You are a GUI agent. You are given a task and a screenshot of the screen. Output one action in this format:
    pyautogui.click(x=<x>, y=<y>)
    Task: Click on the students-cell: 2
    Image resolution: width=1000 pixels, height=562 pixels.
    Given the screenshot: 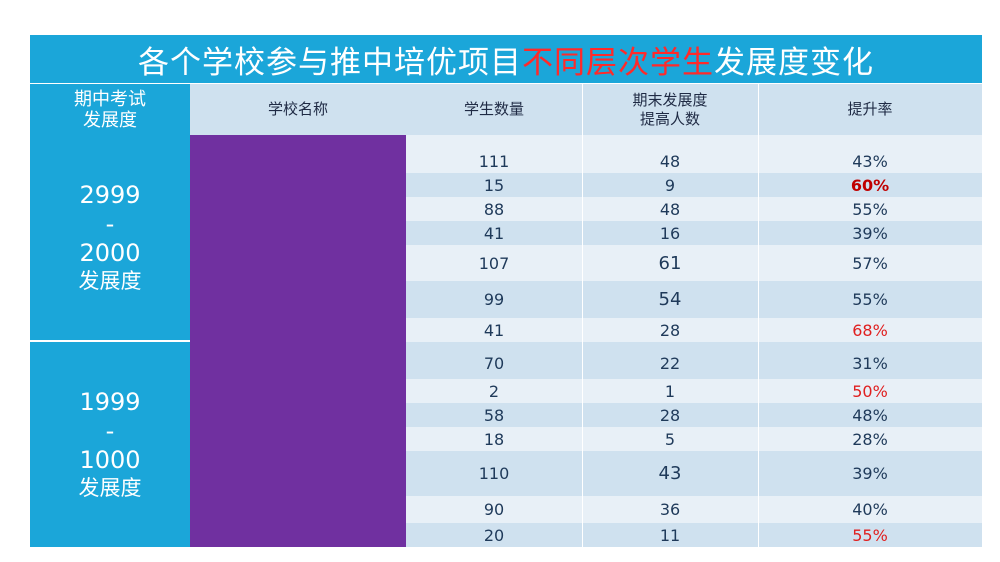 What is the action you would take?
    pyautogui.click(x=494, y=391)
    